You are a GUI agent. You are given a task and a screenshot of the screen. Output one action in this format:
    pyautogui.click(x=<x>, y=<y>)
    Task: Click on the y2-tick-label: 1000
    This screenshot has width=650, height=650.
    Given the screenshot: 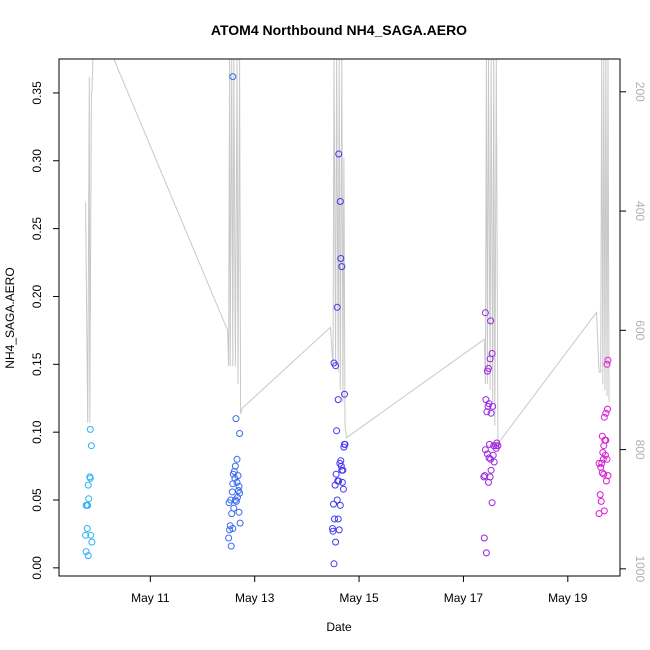 What is the action you would take?
    pyautogui.click(x=640, y=568)
    